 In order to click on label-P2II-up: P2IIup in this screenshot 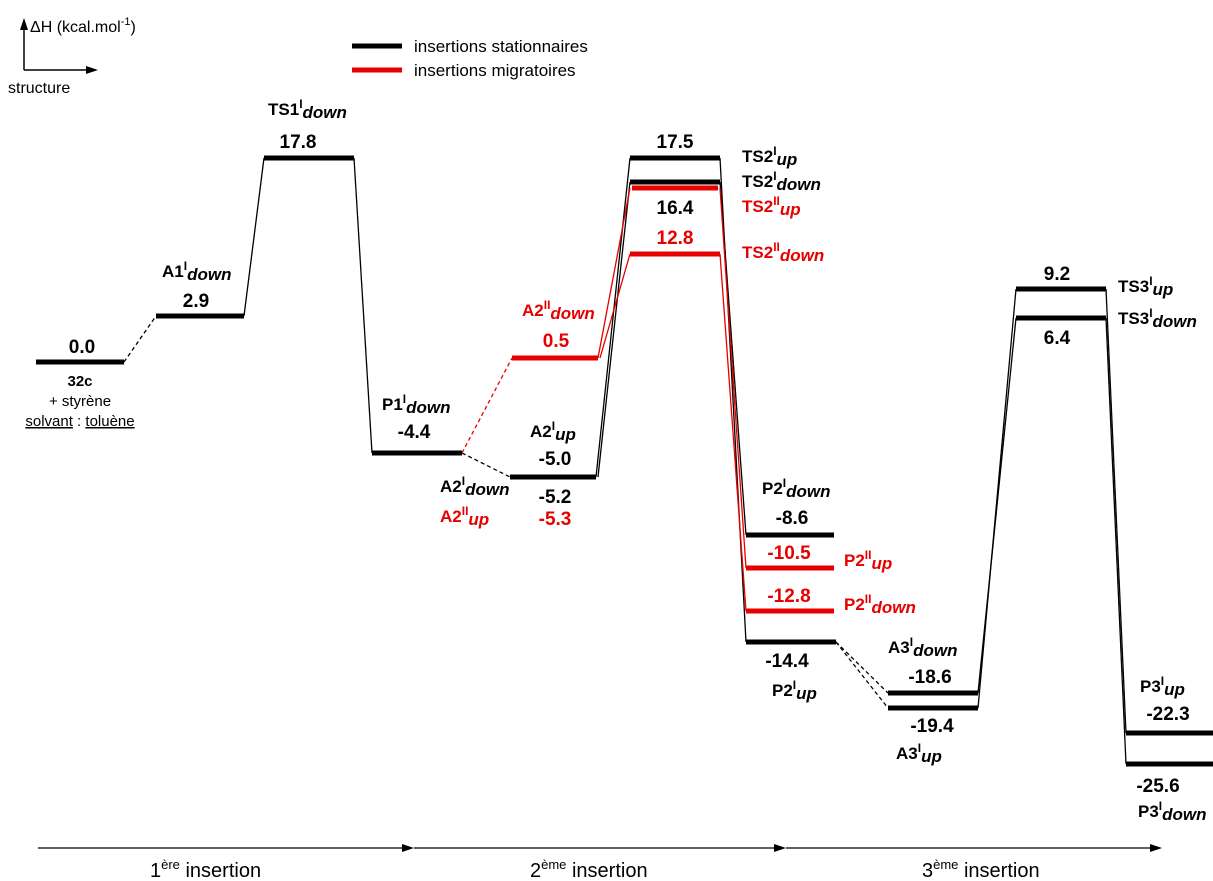, I will do `click(868, 560)`.